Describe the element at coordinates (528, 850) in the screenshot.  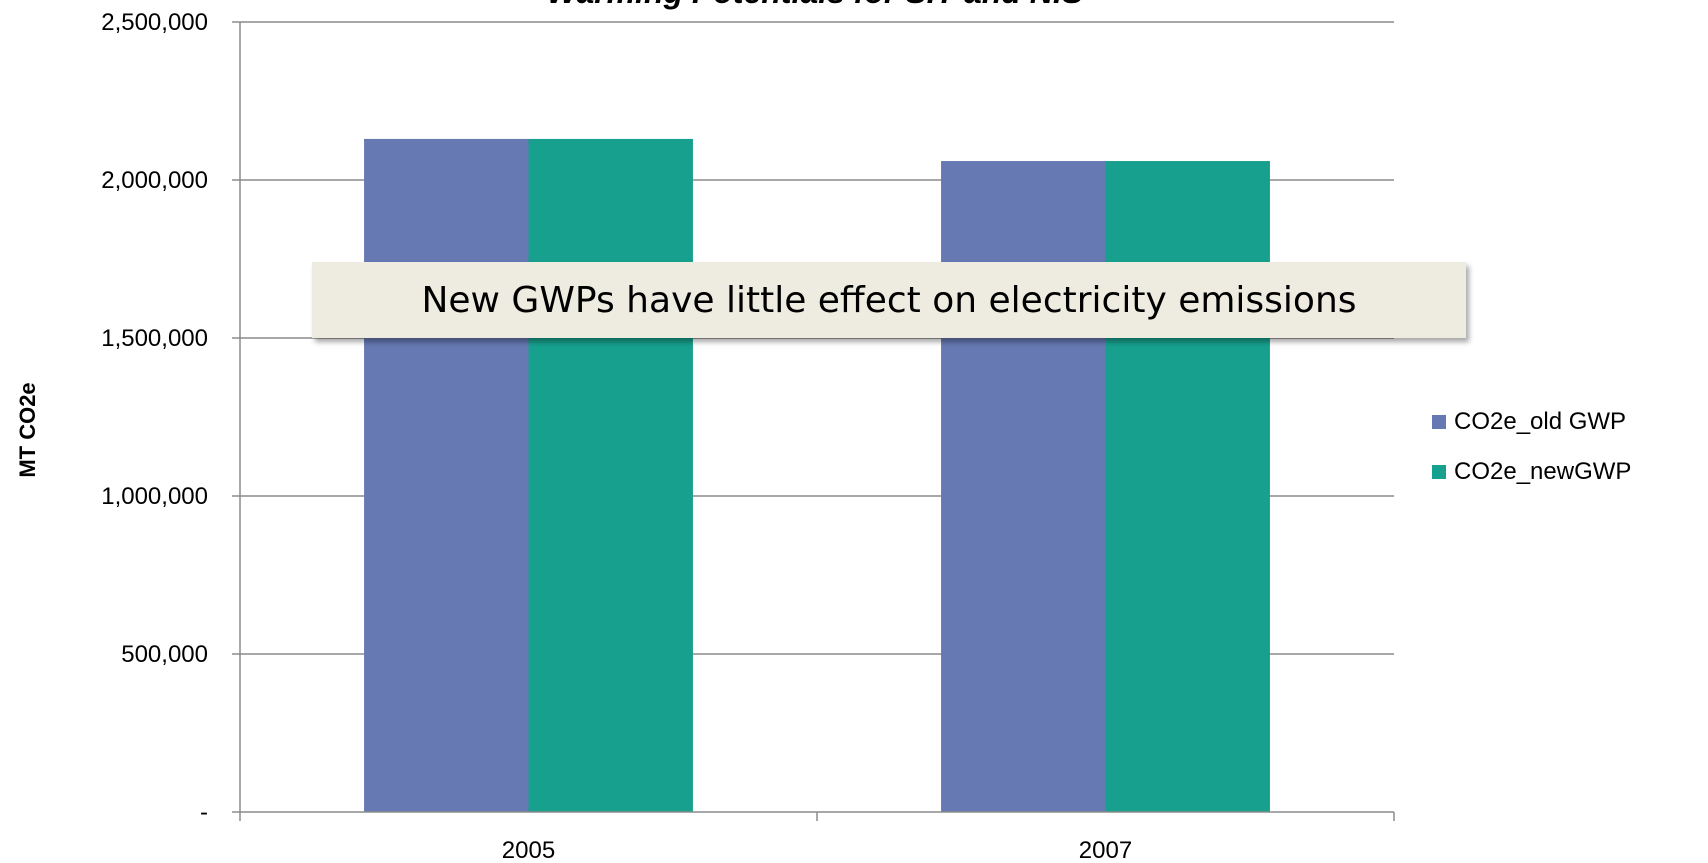
I see `x-tick-label: 2005` at that location.